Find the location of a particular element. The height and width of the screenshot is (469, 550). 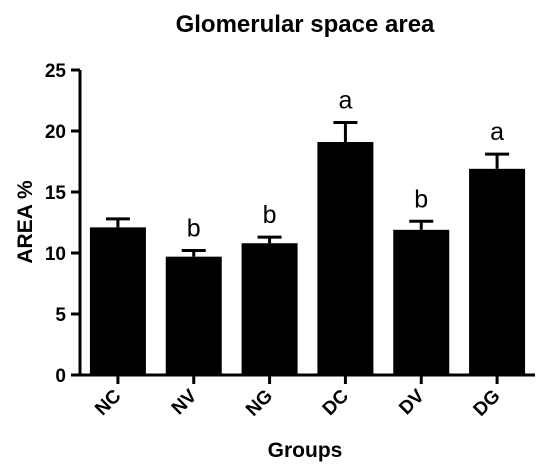

bar-dc is located at coordinates (345, 258).